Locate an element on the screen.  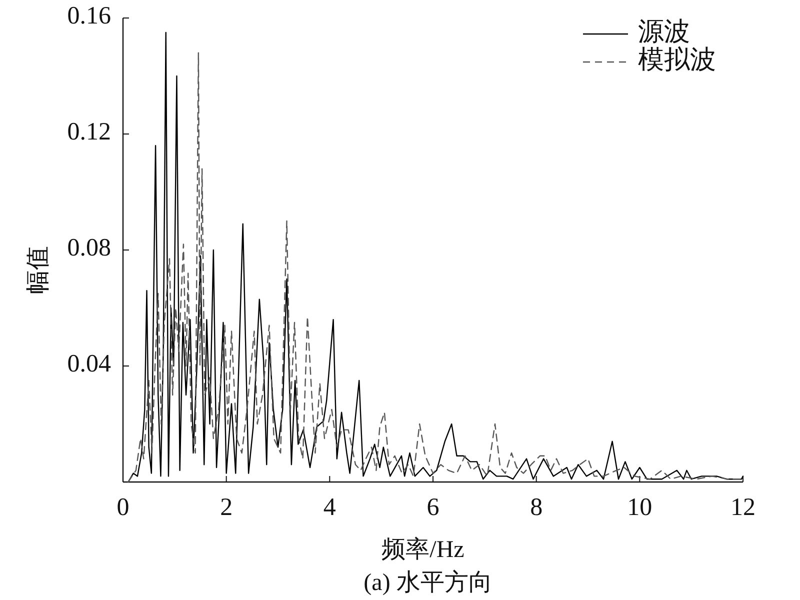
x-tick-label: 10 is located at coordinates (639, 507).